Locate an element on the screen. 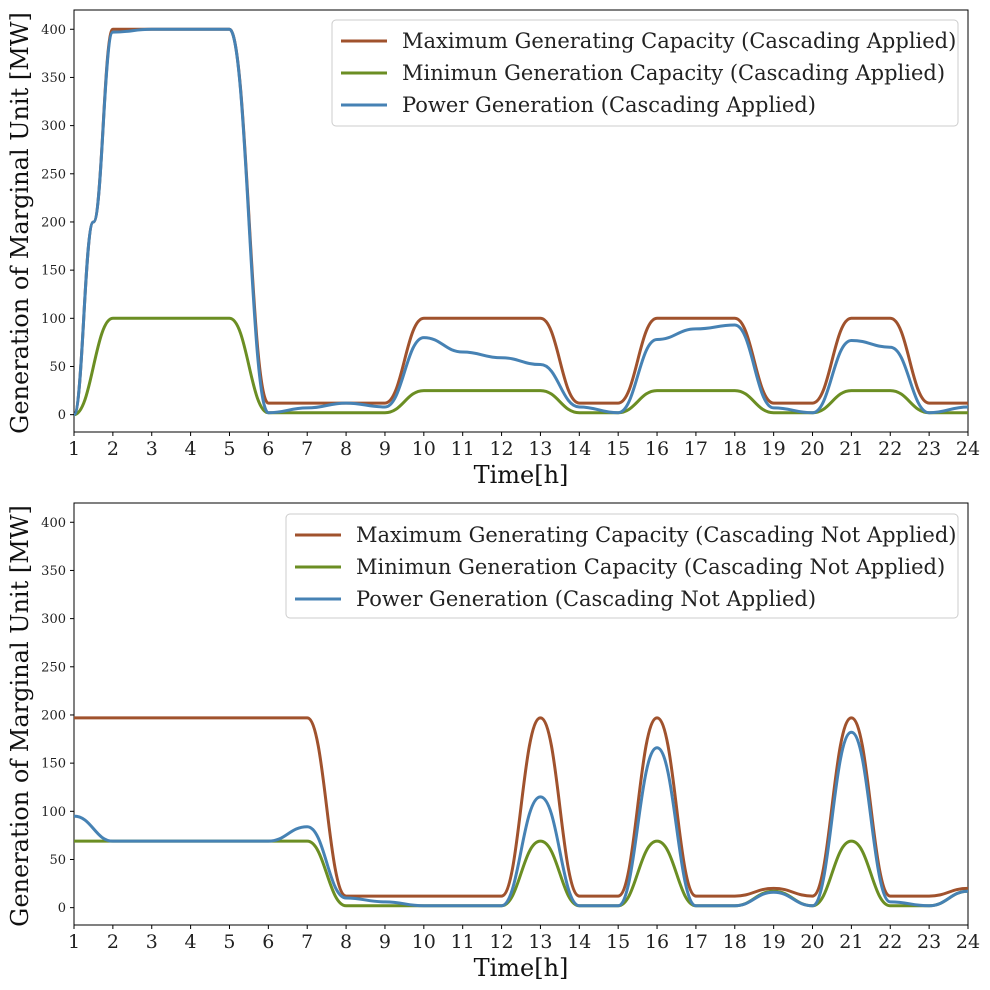  legend-label: Power Generation (Cascading Not Applied) is located at coordinates (586, 599).